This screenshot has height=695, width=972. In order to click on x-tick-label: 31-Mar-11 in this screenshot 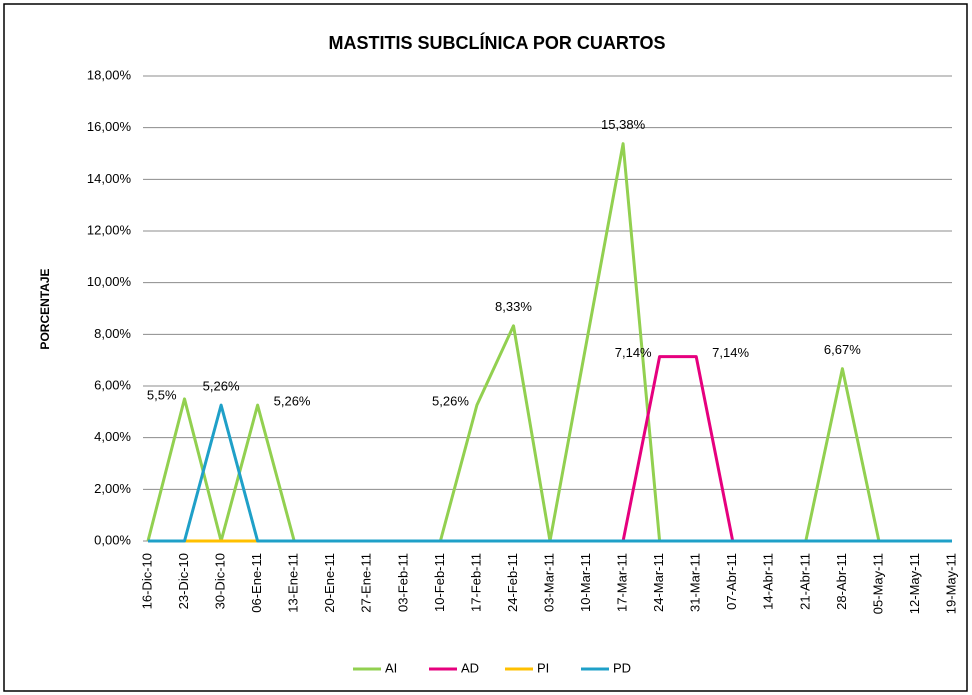, I will do `click(695, 582)`.